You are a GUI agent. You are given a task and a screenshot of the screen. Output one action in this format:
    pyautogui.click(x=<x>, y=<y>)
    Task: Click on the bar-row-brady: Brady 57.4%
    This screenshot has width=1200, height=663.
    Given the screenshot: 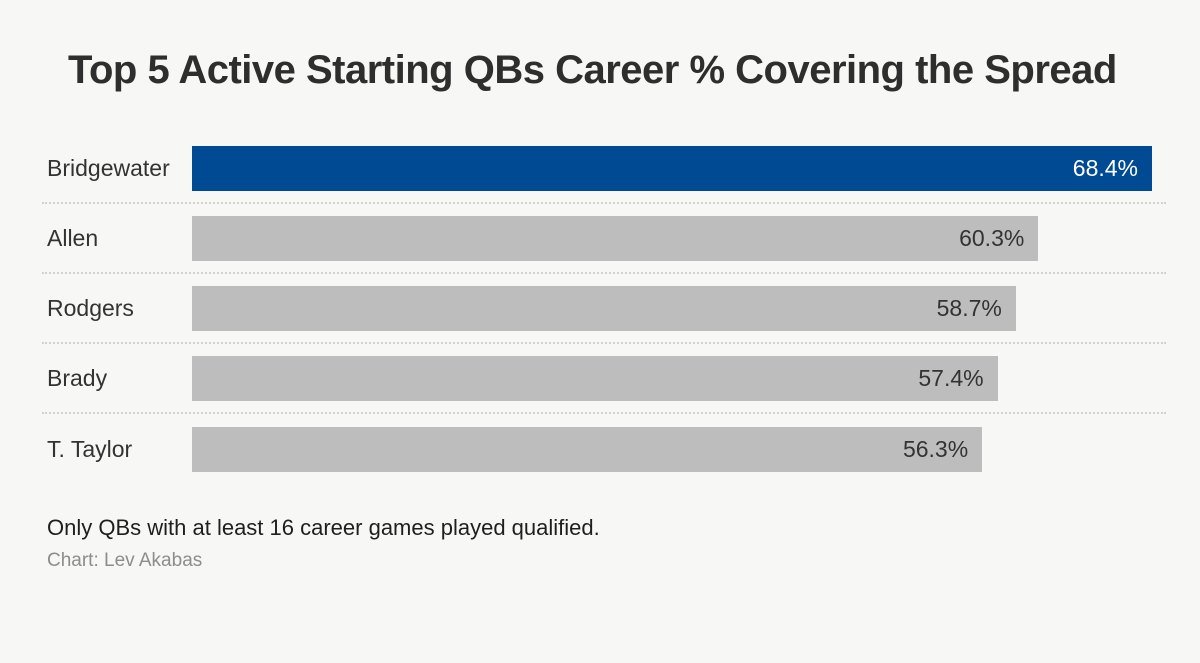 What is the action you would take?
    pyautogui.click(x=604, y=379)
    